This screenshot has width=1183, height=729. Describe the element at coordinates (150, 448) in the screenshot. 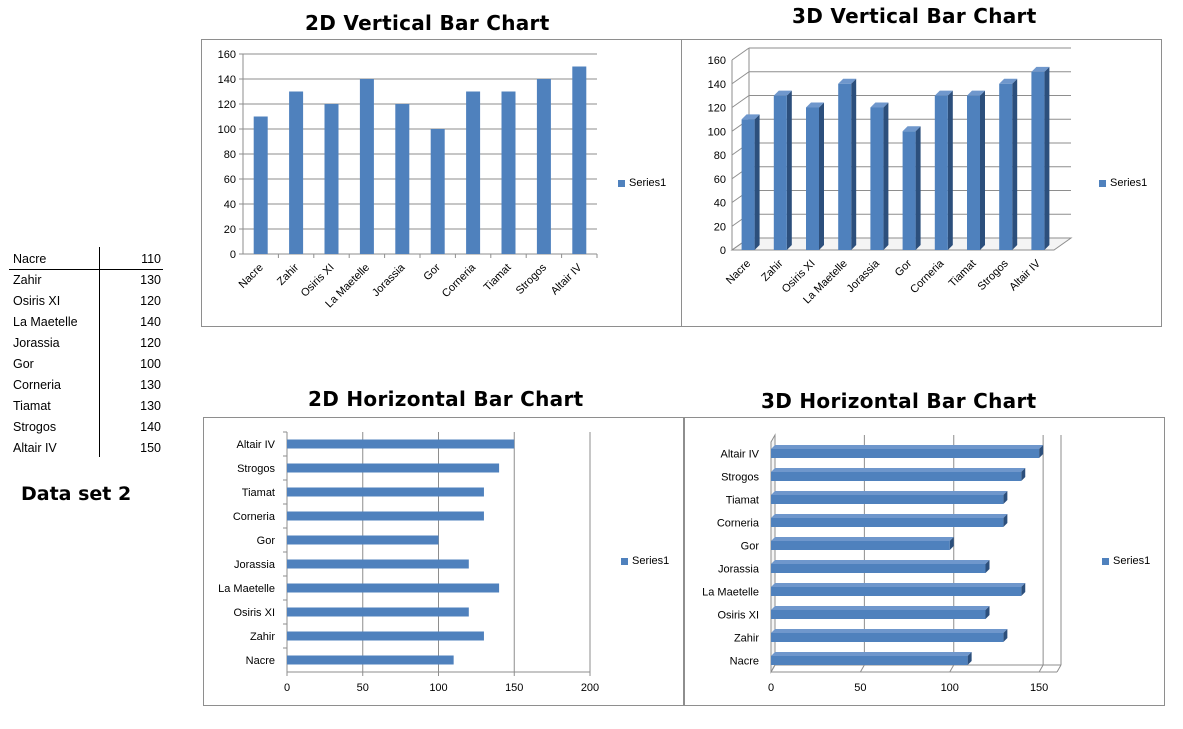

I see `table-cell-value: 150` at that location.